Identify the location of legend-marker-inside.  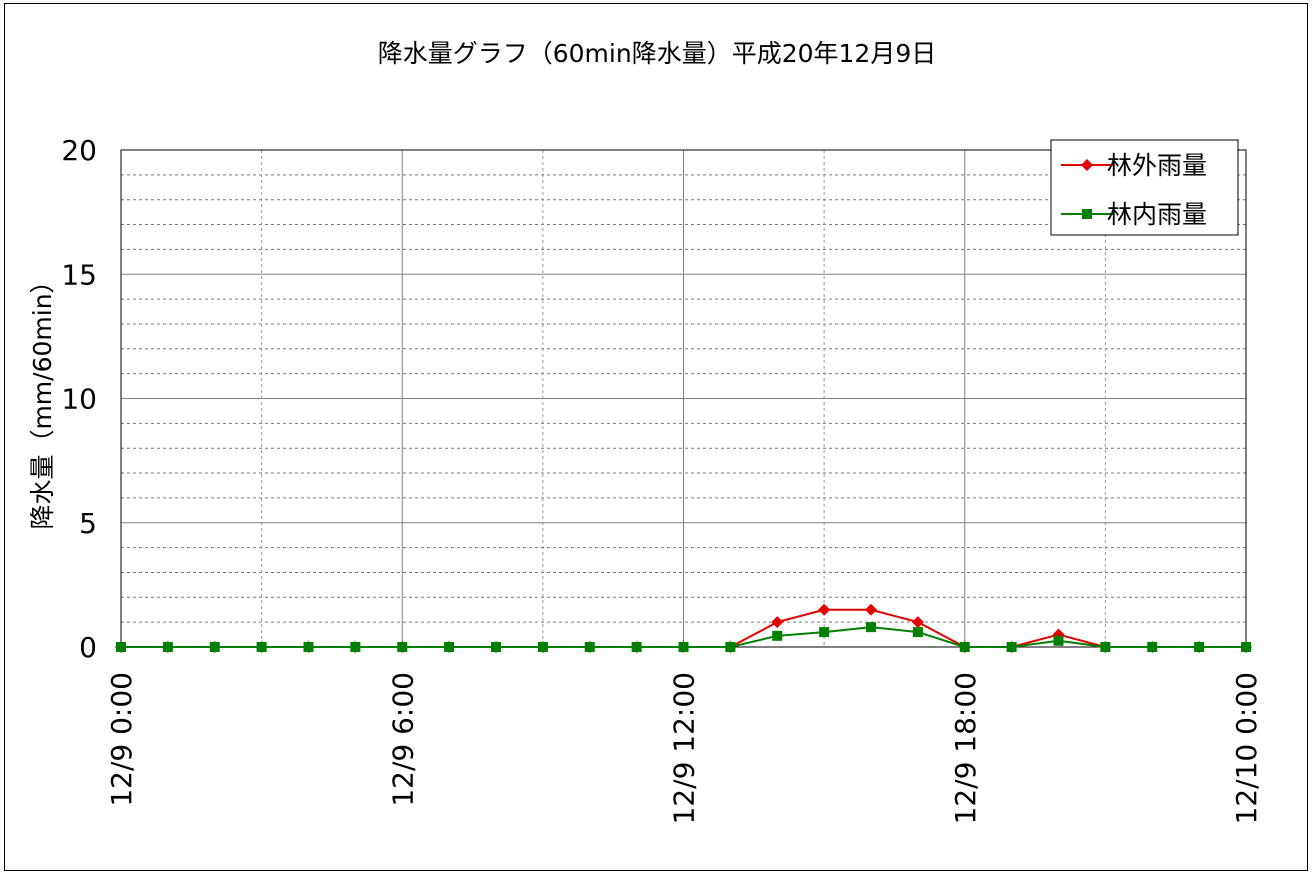
(1087, 214).